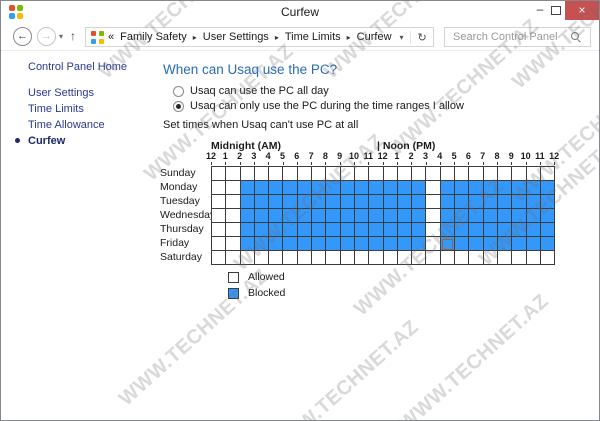 The image size is (600, 421). What do you see at coordinates (111, 37) in the screenshot?
I see `breadcrumb-overflow-chevron: «` at bounding box center [111, 37].